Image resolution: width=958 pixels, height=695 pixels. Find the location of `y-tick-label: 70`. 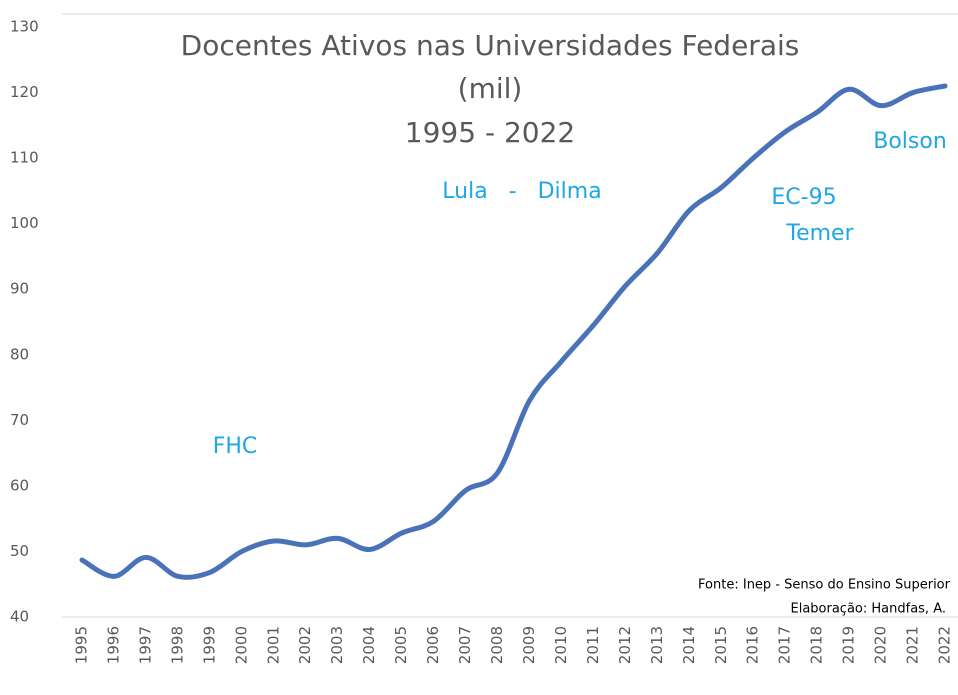

y-tick-label: 70 is located at coordinates (19, 420).